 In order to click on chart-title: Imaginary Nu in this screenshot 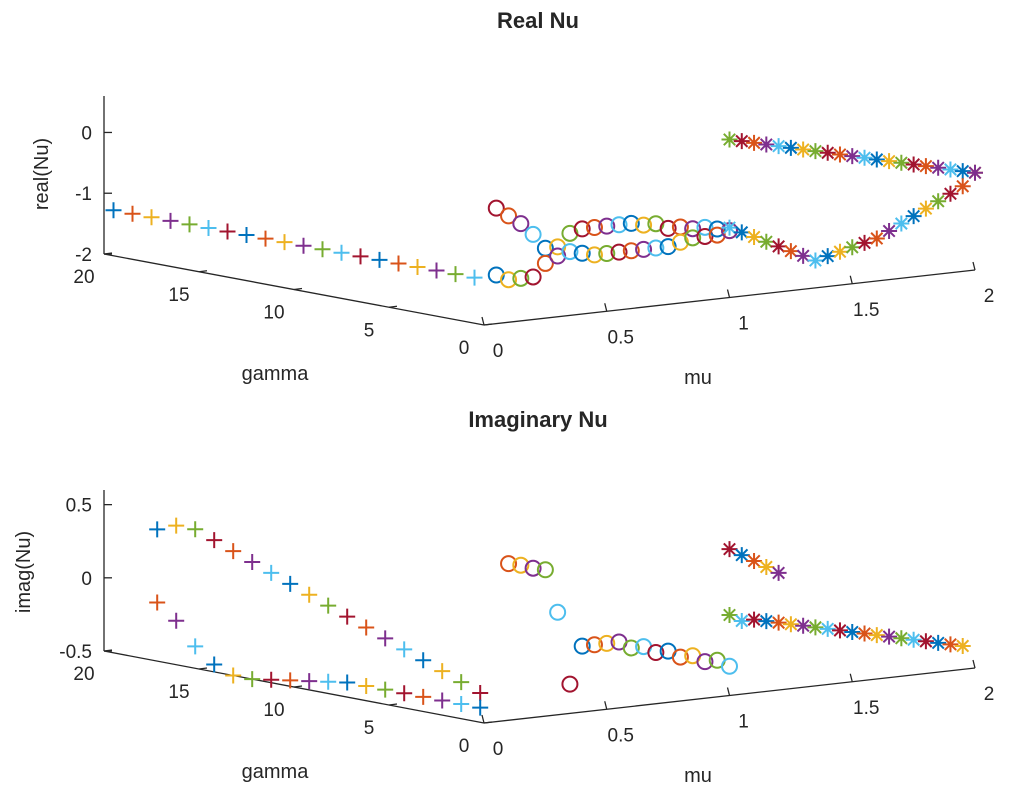, I will do `click(537, 419)`.